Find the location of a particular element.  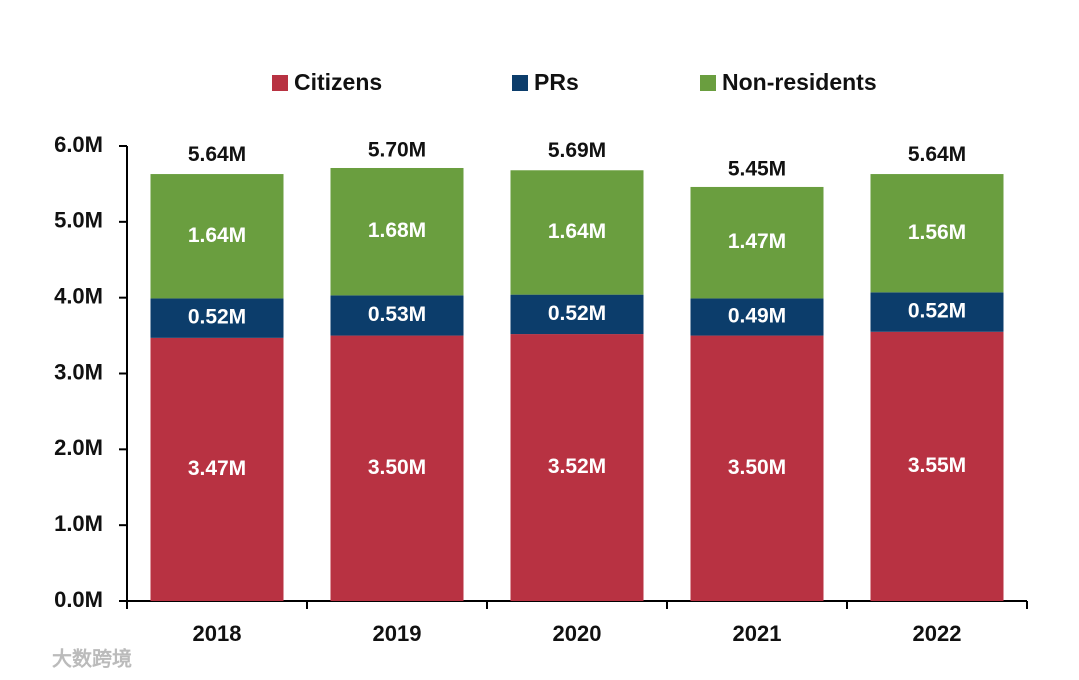

value-label: 3.52M is located at coordinates (577, 466).